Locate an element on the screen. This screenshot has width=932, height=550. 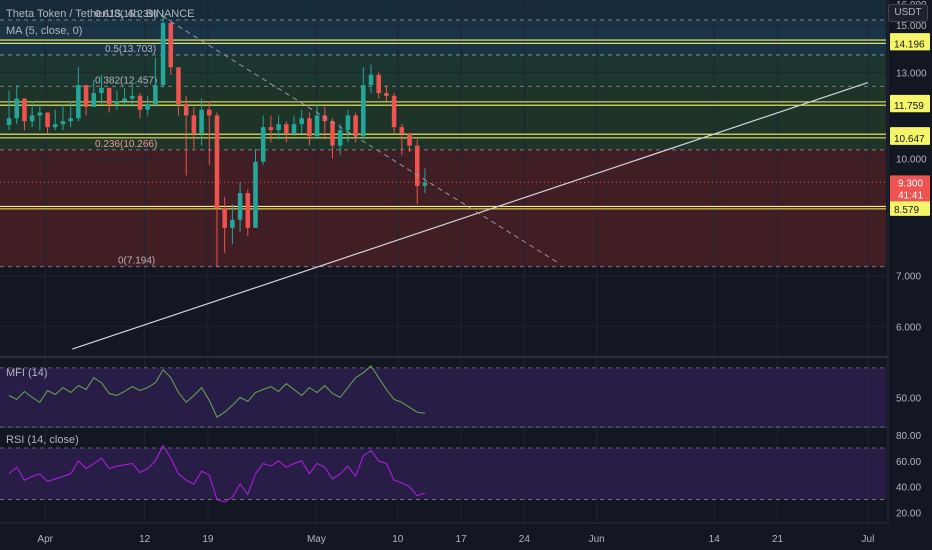
time-tick-label: 17 is located at coordinates (462, 539).